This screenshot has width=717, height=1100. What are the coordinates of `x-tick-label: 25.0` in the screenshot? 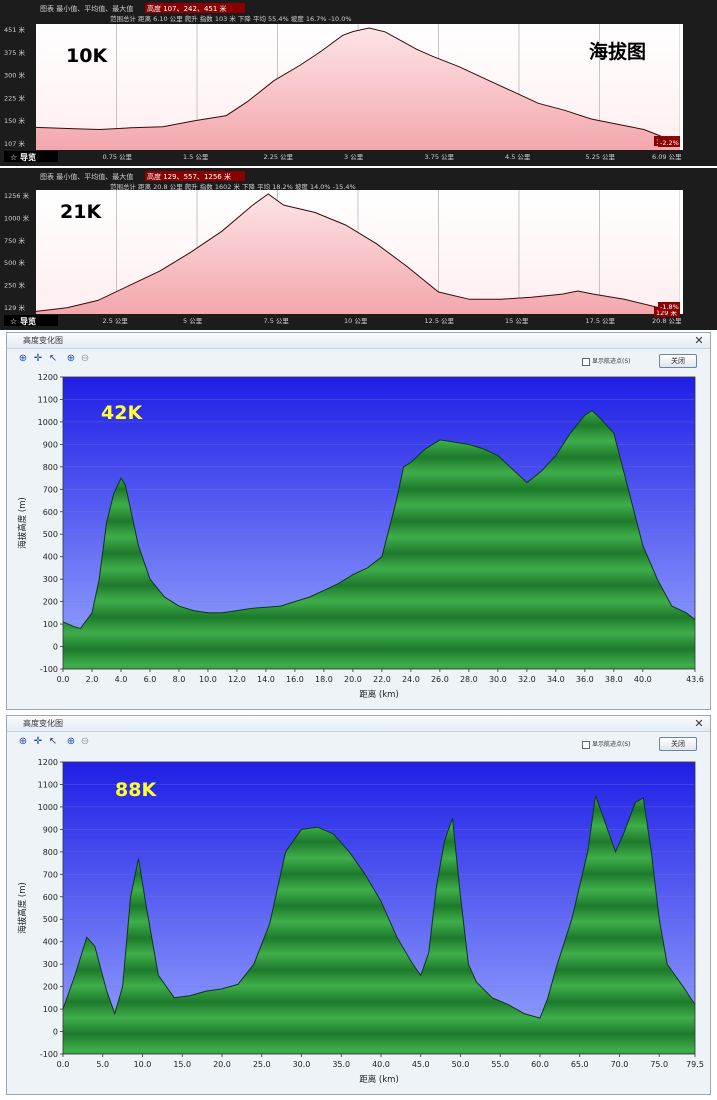 It's located at (262, 1064).